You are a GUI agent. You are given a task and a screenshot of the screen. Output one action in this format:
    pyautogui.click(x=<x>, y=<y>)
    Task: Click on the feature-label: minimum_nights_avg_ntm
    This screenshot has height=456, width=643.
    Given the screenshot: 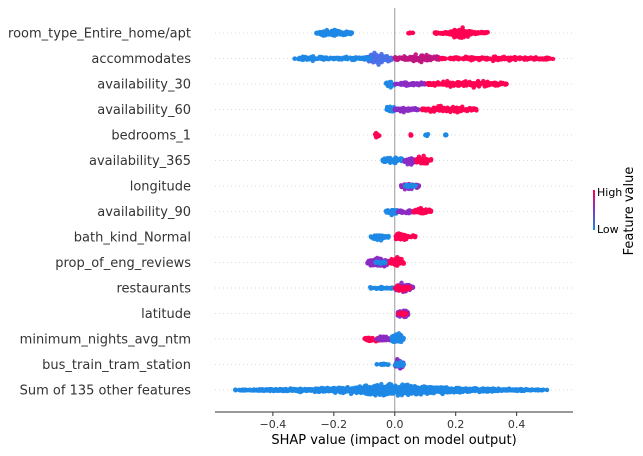 What is the action you would take?
    pyautogui.click(x=105, y=340)
    